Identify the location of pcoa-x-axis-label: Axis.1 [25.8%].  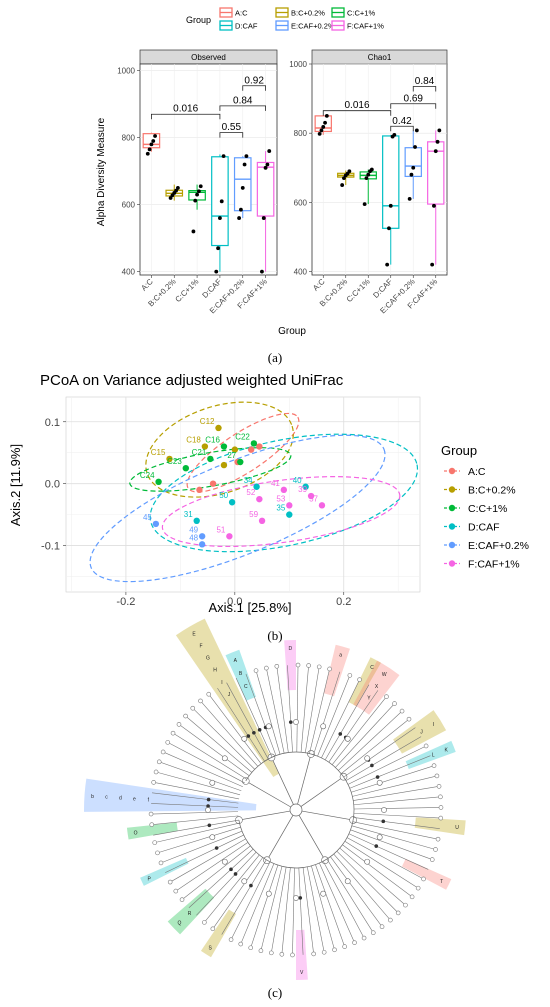
(249, 607).